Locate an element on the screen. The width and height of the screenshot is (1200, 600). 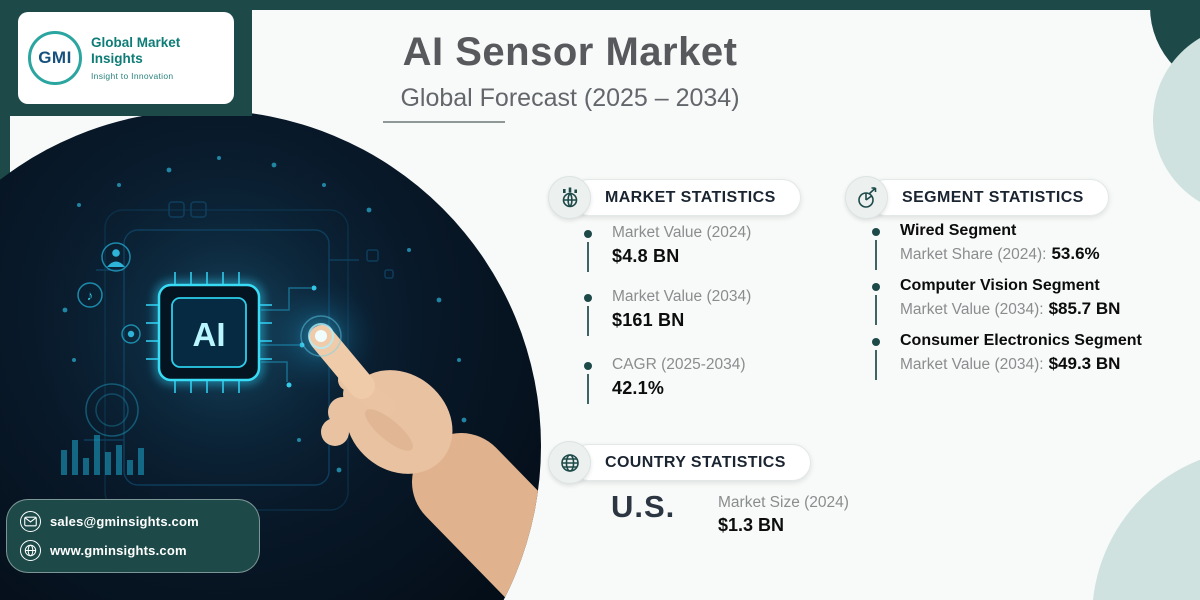
email-link: sales@gminsights.com is located at coordinates (139, 521).